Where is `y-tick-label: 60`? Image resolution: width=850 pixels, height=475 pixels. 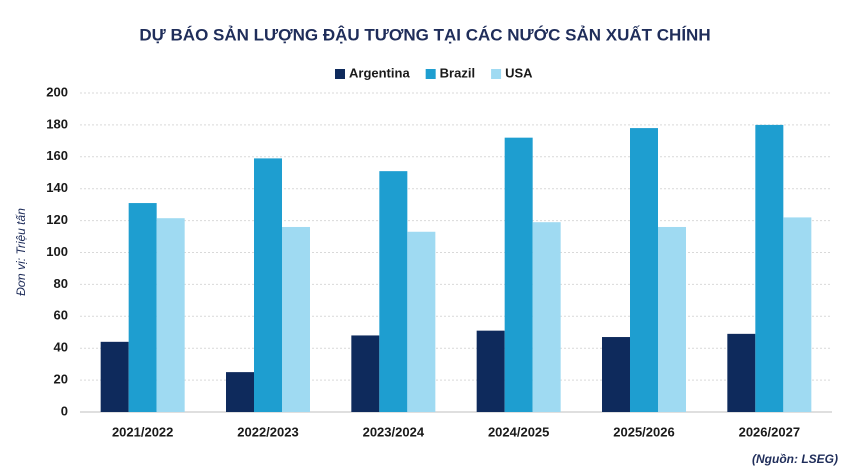 y-tick-label: 60 is located at coordinates (61, 315).